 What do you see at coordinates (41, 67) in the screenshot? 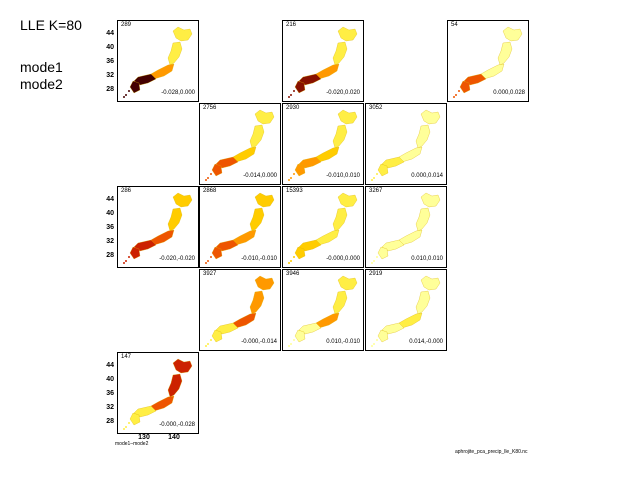
I see `mode-label-1: mode1` at bounding box center [41, 67].